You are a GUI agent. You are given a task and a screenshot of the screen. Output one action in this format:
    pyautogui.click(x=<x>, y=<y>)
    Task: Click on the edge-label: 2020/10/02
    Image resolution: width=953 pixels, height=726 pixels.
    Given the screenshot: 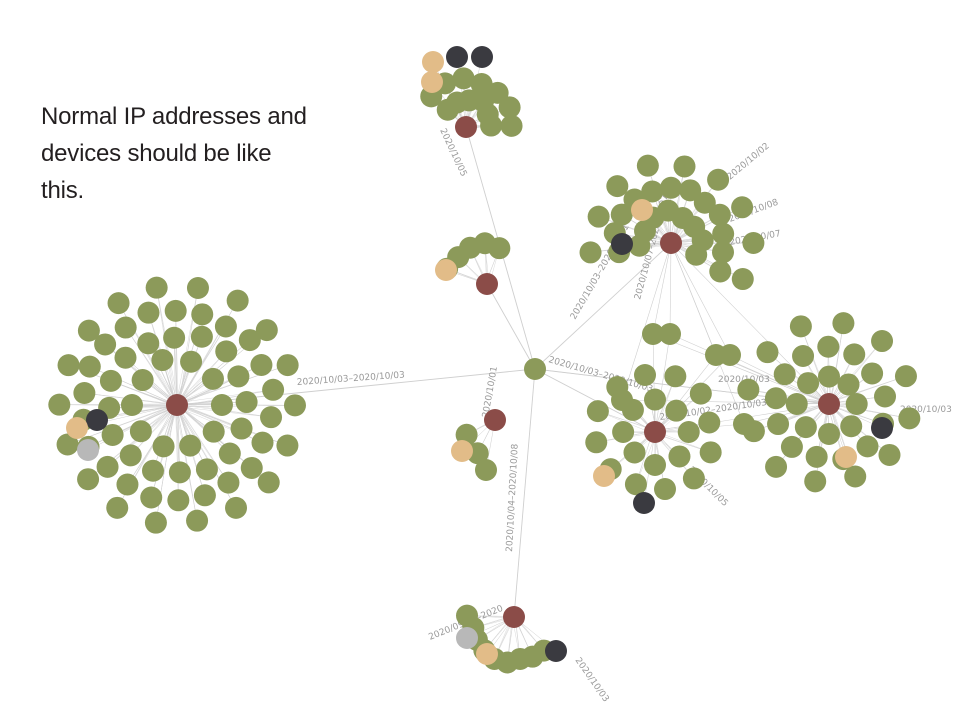 What is the action you would take?
    pyautogui.click(x=749, y=161)
    